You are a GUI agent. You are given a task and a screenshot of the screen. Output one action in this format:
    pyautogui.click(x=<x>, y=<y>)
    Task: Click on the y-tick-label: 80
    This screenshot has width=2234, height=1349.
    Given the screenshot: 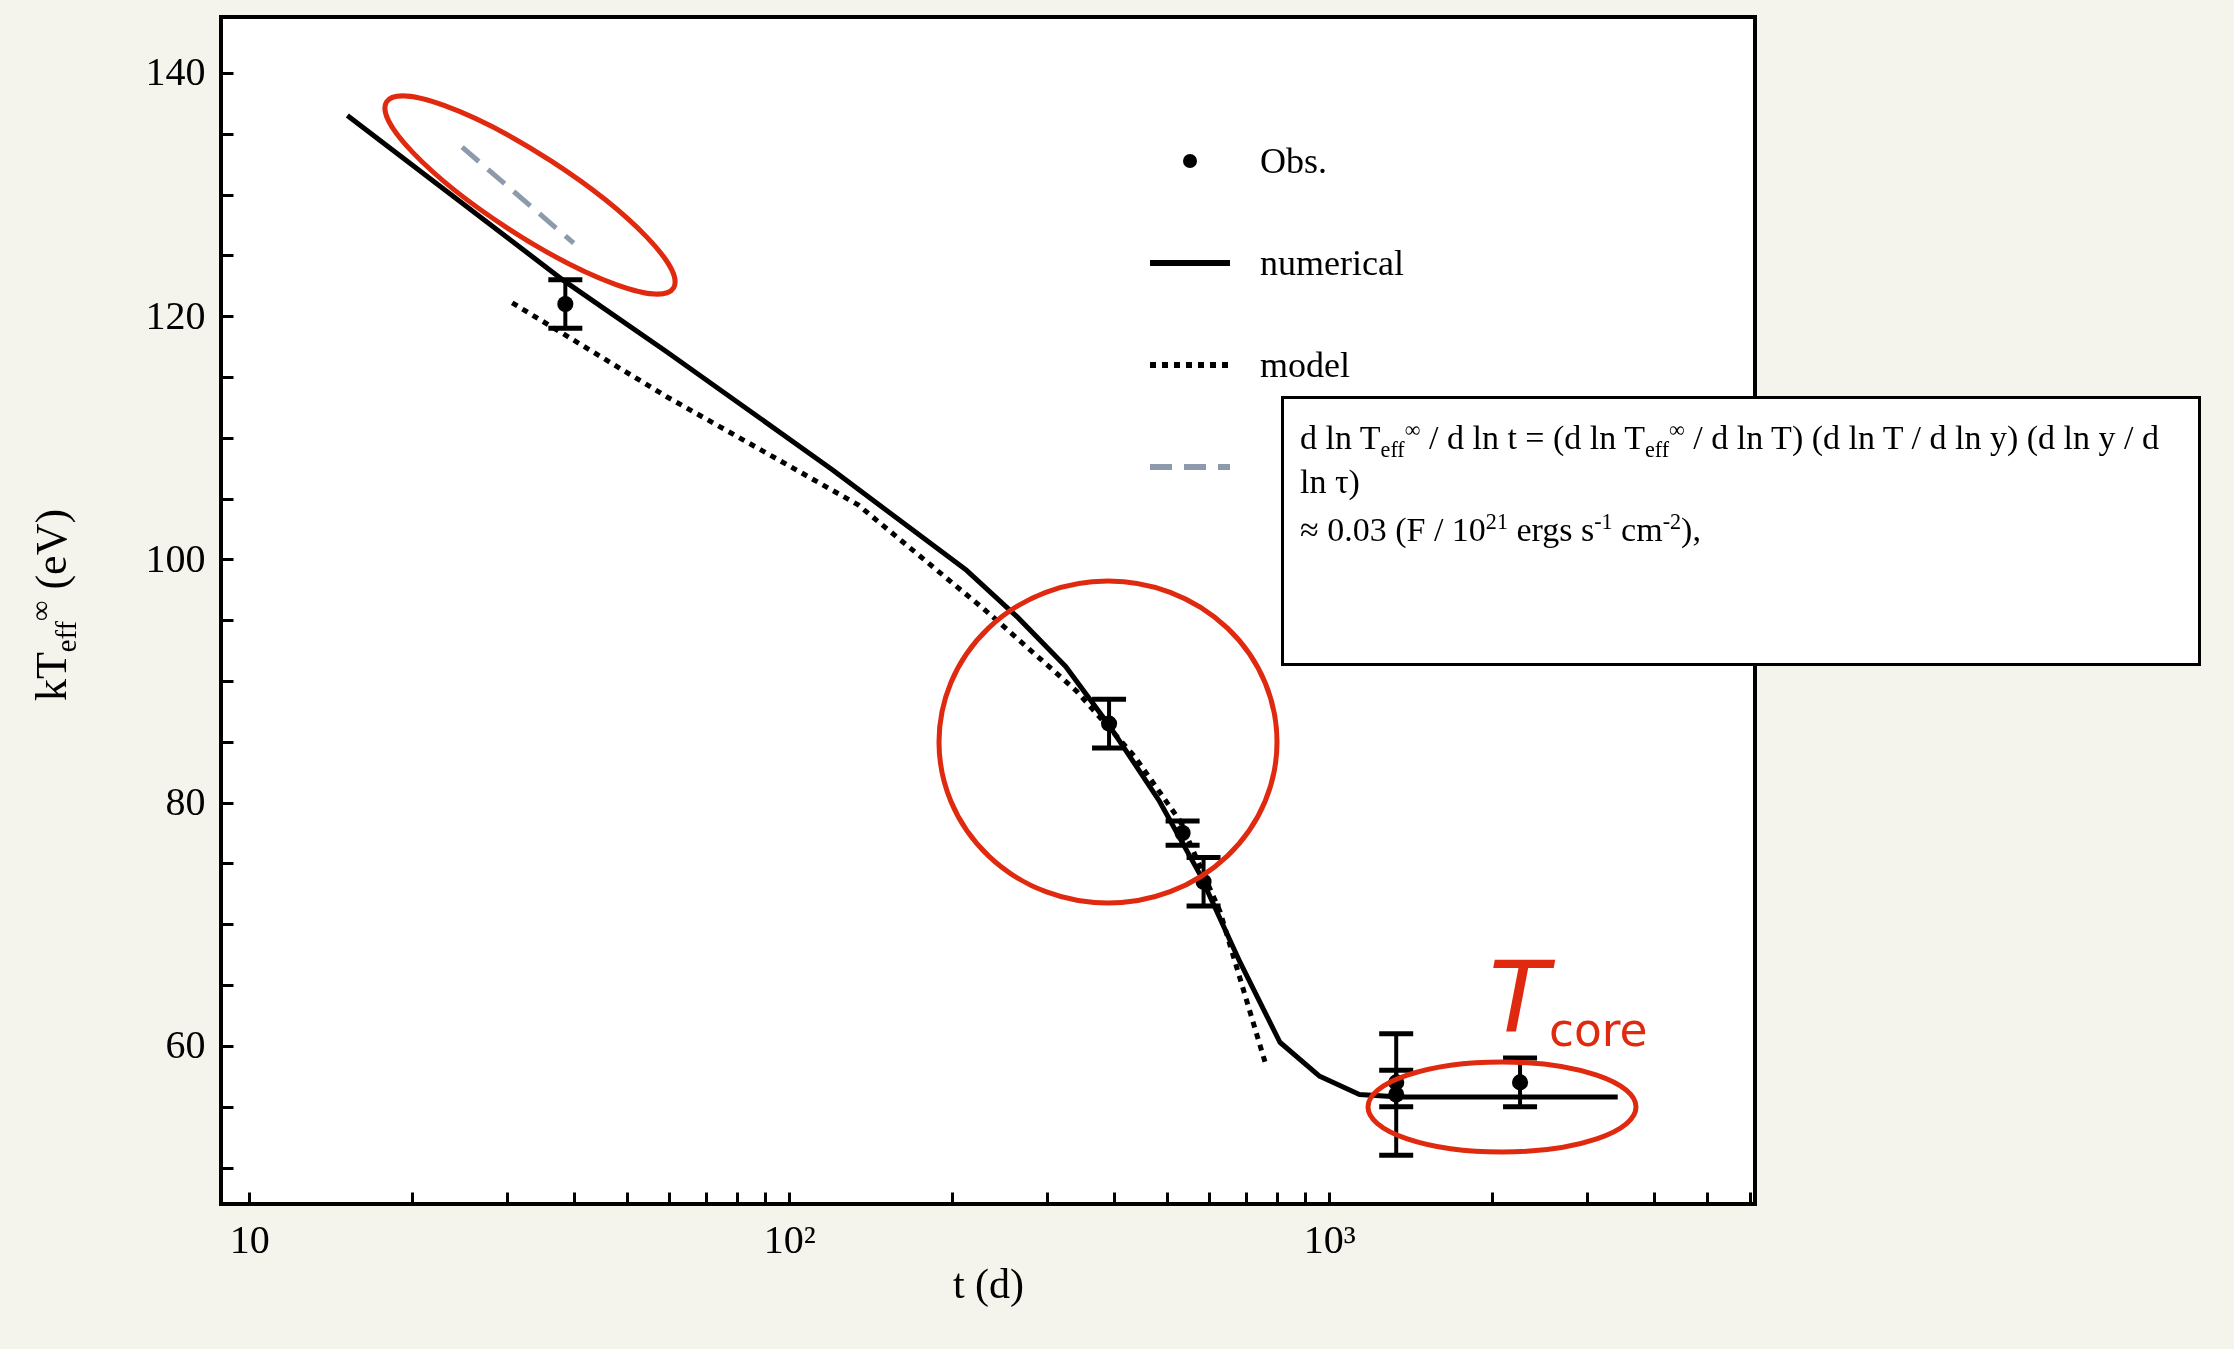 What is the action you would take?
    pyautogui.click(x=185, y=802)
    